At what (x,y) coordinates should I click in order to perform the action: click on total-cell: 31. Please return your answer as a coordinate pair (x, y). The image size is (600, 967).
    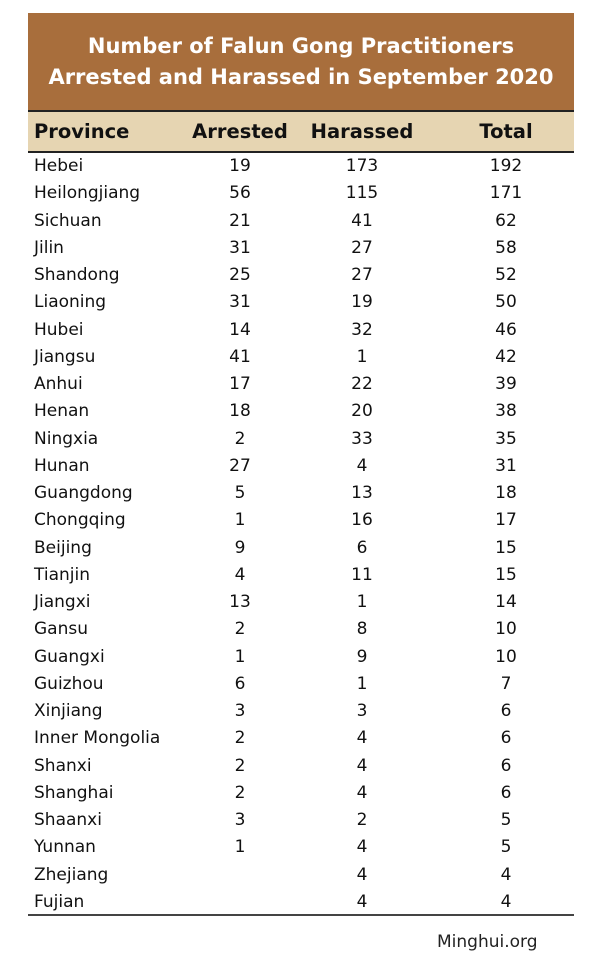
    Looking at the image, I should click on (506, 465).